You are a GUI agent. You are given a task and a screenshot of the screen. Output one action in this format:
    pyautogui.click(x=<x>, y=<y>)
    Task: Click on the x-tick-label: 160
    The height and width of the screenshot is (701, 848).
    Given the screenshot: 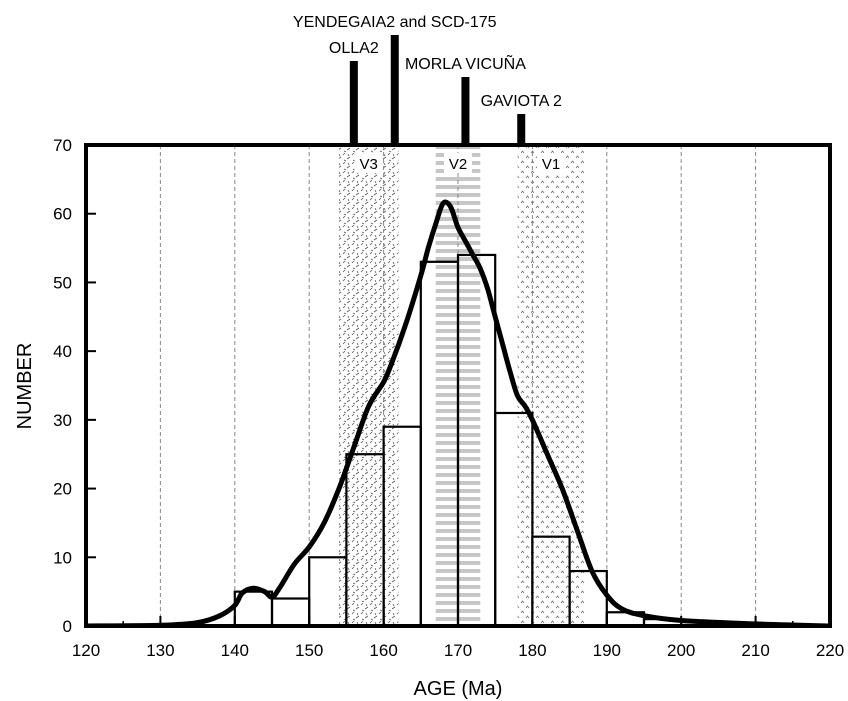 What is the action you would take?
    pyautogui.click(x=383, y=650)
    